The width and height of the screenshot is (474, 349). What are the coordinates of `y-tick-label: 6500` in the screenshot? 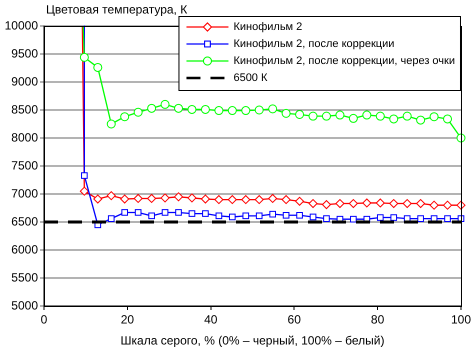 It's located at (24, 221).